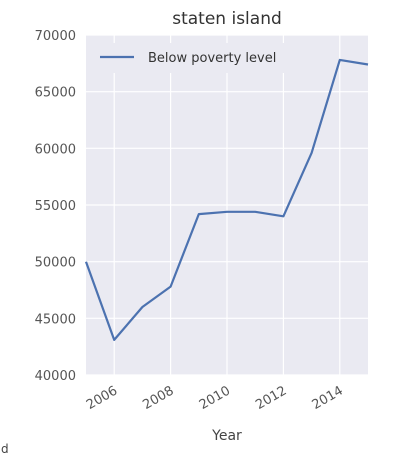 The image size is (412, 454). I want to click on y-tick-label: 60000, so click(55, 149).